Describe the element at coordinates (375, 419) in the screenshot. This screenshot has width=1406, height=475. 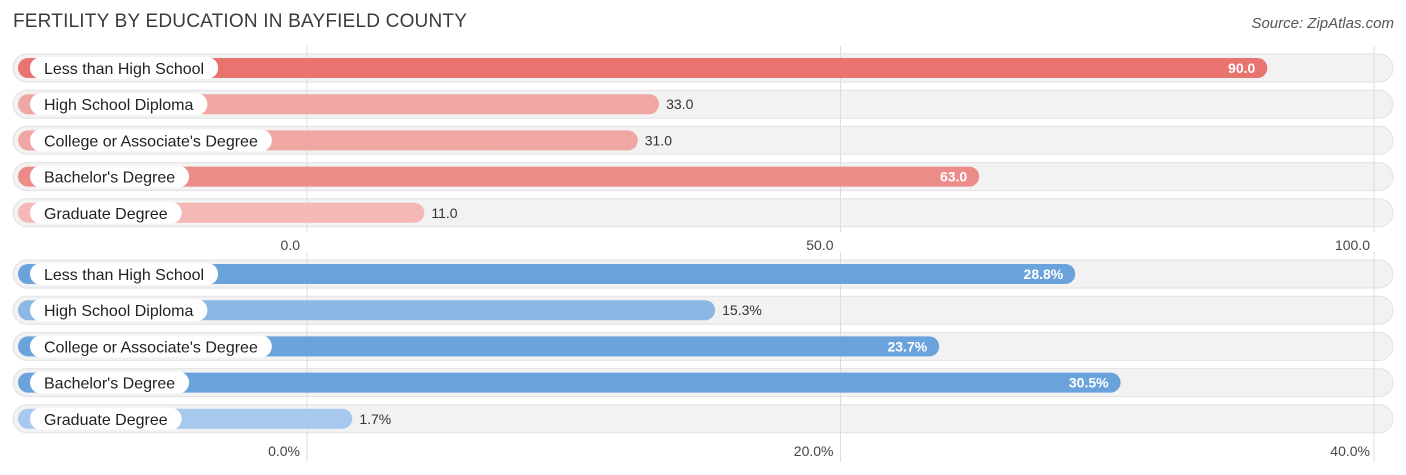
I see `value-label: 1.7%` at that location.